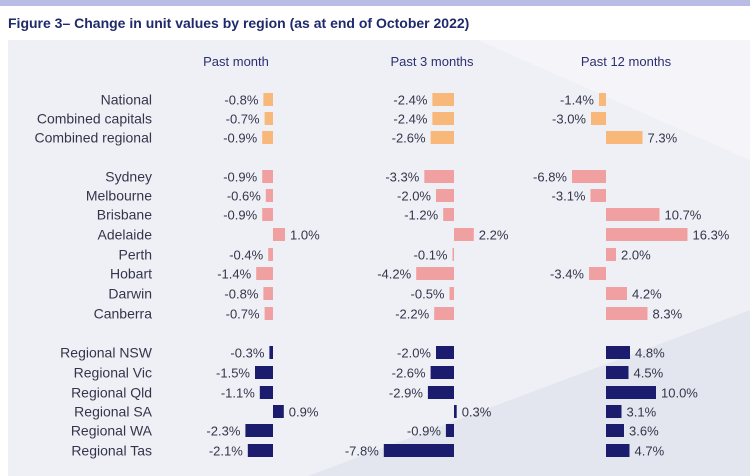  Describe the element at coordinates (711, 235) in the screenshot. I see `value-label-past-12-months-adelaide: 16.3%` at that location.